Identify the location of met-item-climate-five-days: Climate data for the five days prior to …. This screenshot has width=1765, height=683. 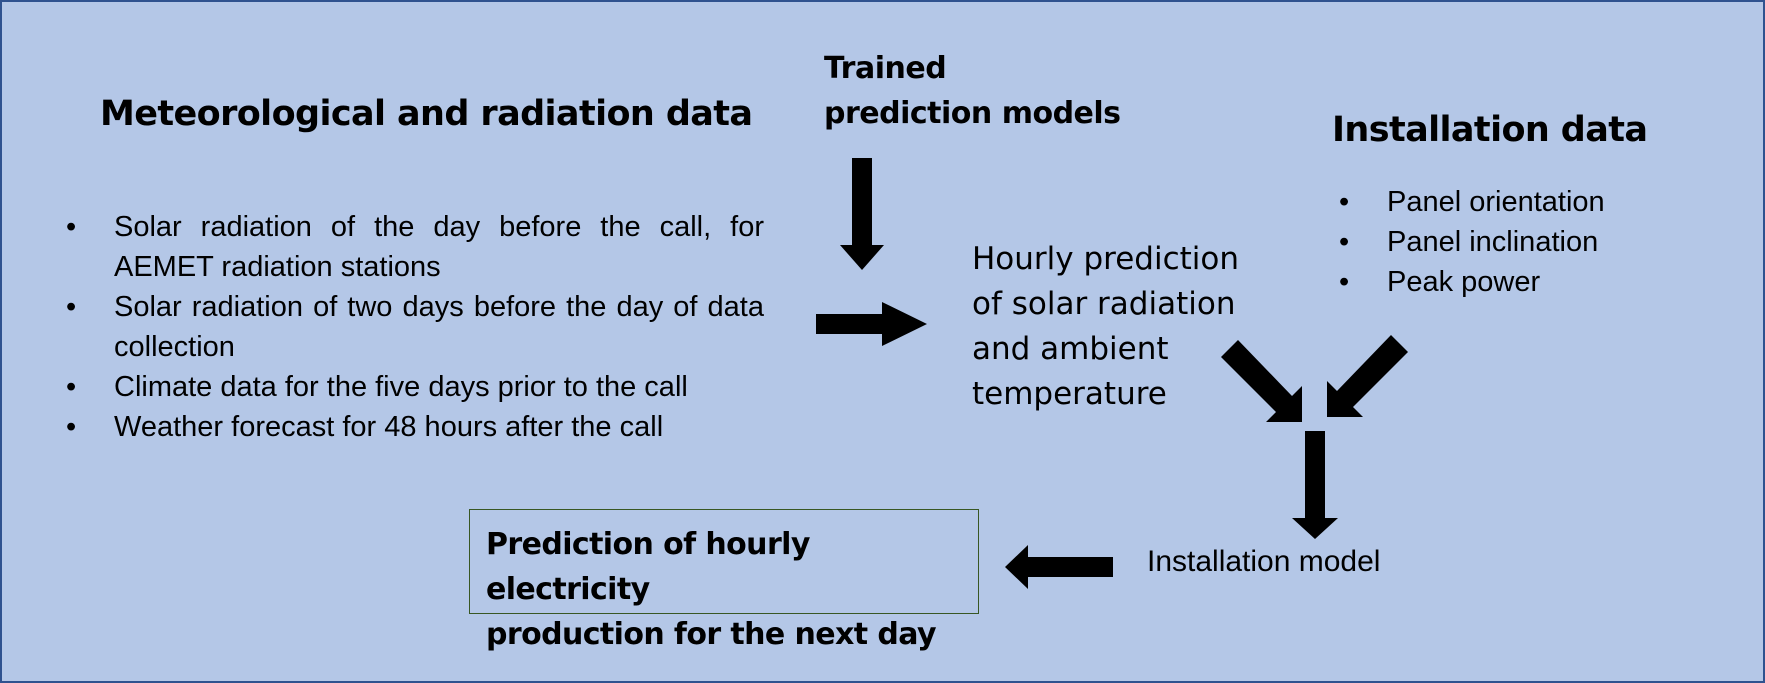
(414, 387).